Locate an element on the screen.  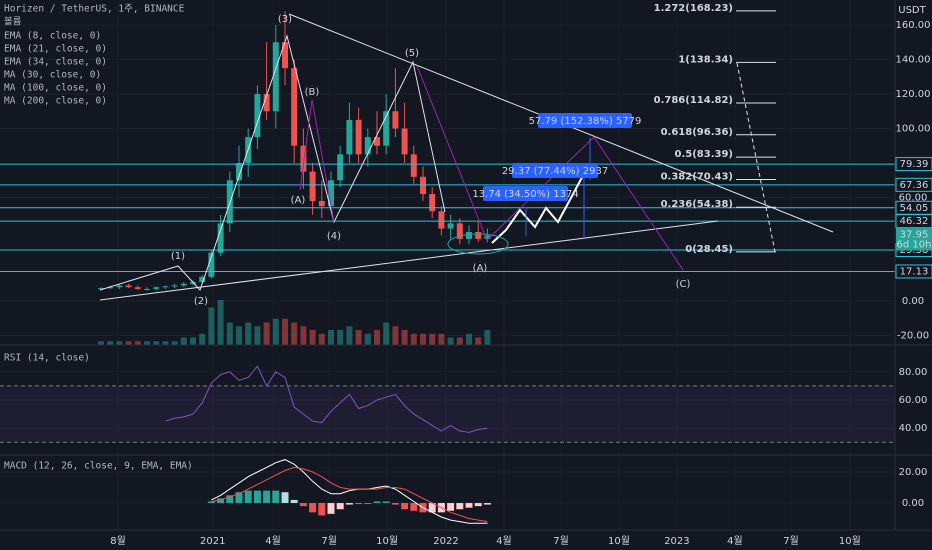
price-level-label: 79.39 is located at coordinates (914, 164).